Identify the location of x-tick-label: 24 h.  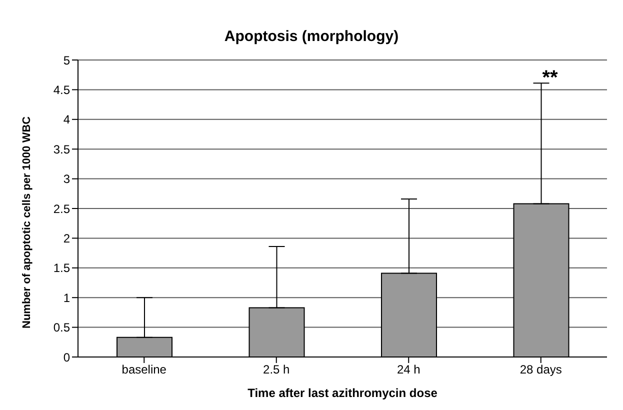
(408, 369).